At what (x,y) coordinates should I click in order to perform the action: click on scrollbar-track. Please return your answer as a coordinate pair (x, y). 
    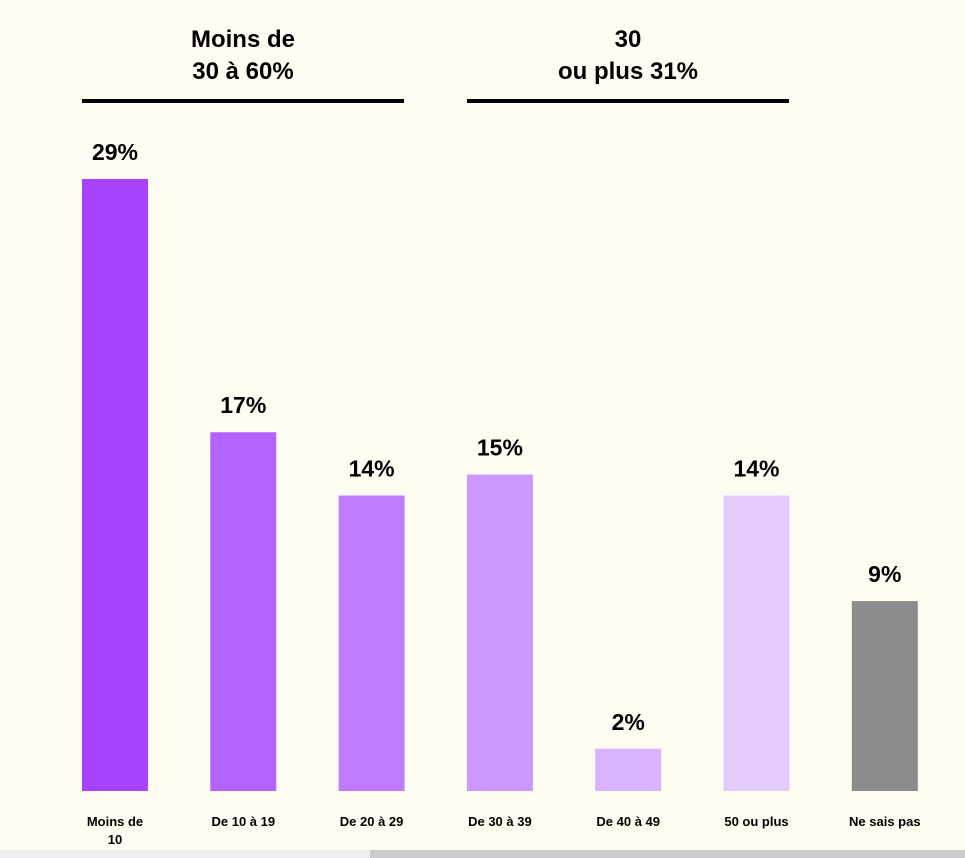
    Looking at the image, I should click on (185, 854).